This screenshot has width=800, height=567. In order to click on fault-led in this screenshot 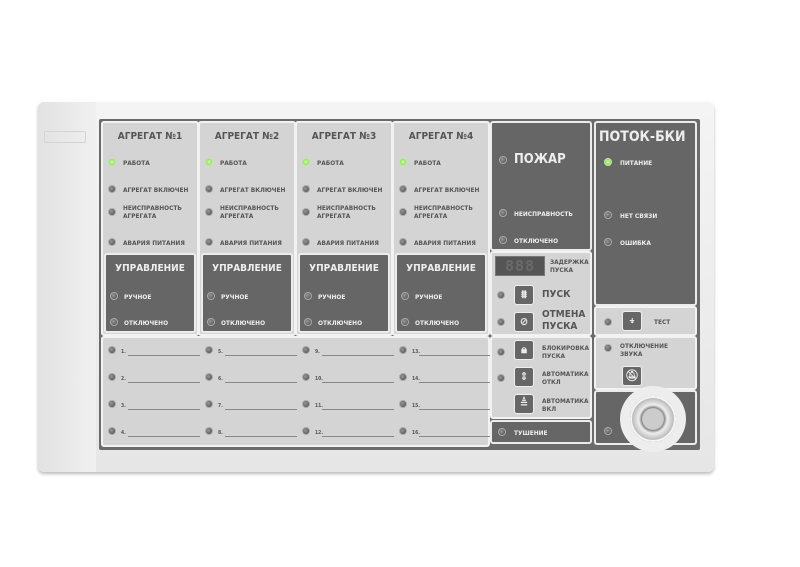, I will do `click(503, 213)`.